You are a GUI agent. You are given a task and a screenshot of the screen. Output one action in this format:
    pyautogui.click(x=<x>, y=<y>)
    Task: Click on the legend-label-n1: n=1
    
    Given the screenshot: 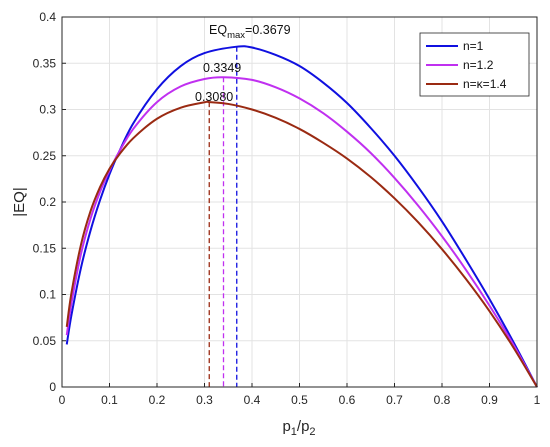 What is the action you would take?
    pyautogui.click(x=473, y=46)
    